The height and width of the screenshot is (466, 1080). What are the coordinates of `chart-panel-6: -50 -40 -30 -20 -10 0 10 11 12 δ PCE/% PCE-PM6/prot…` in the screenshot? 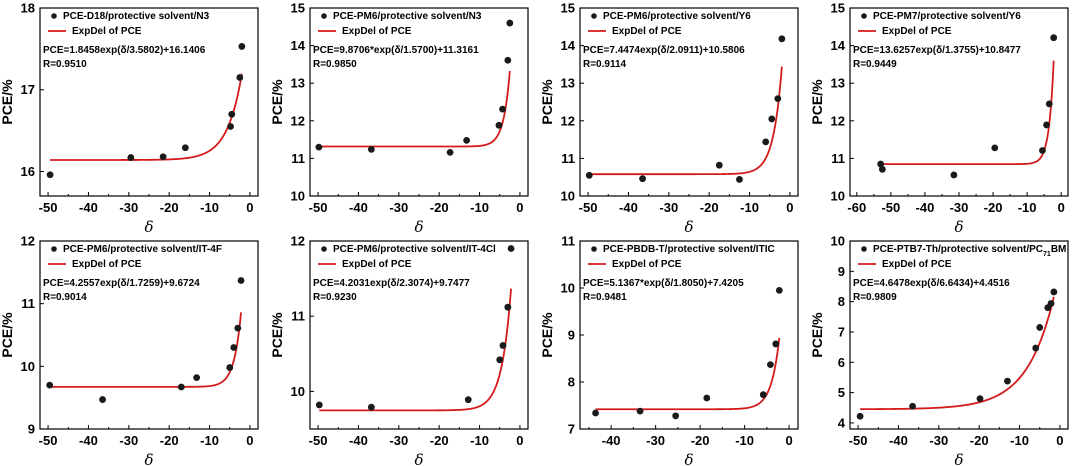 It's located at (399, 350).